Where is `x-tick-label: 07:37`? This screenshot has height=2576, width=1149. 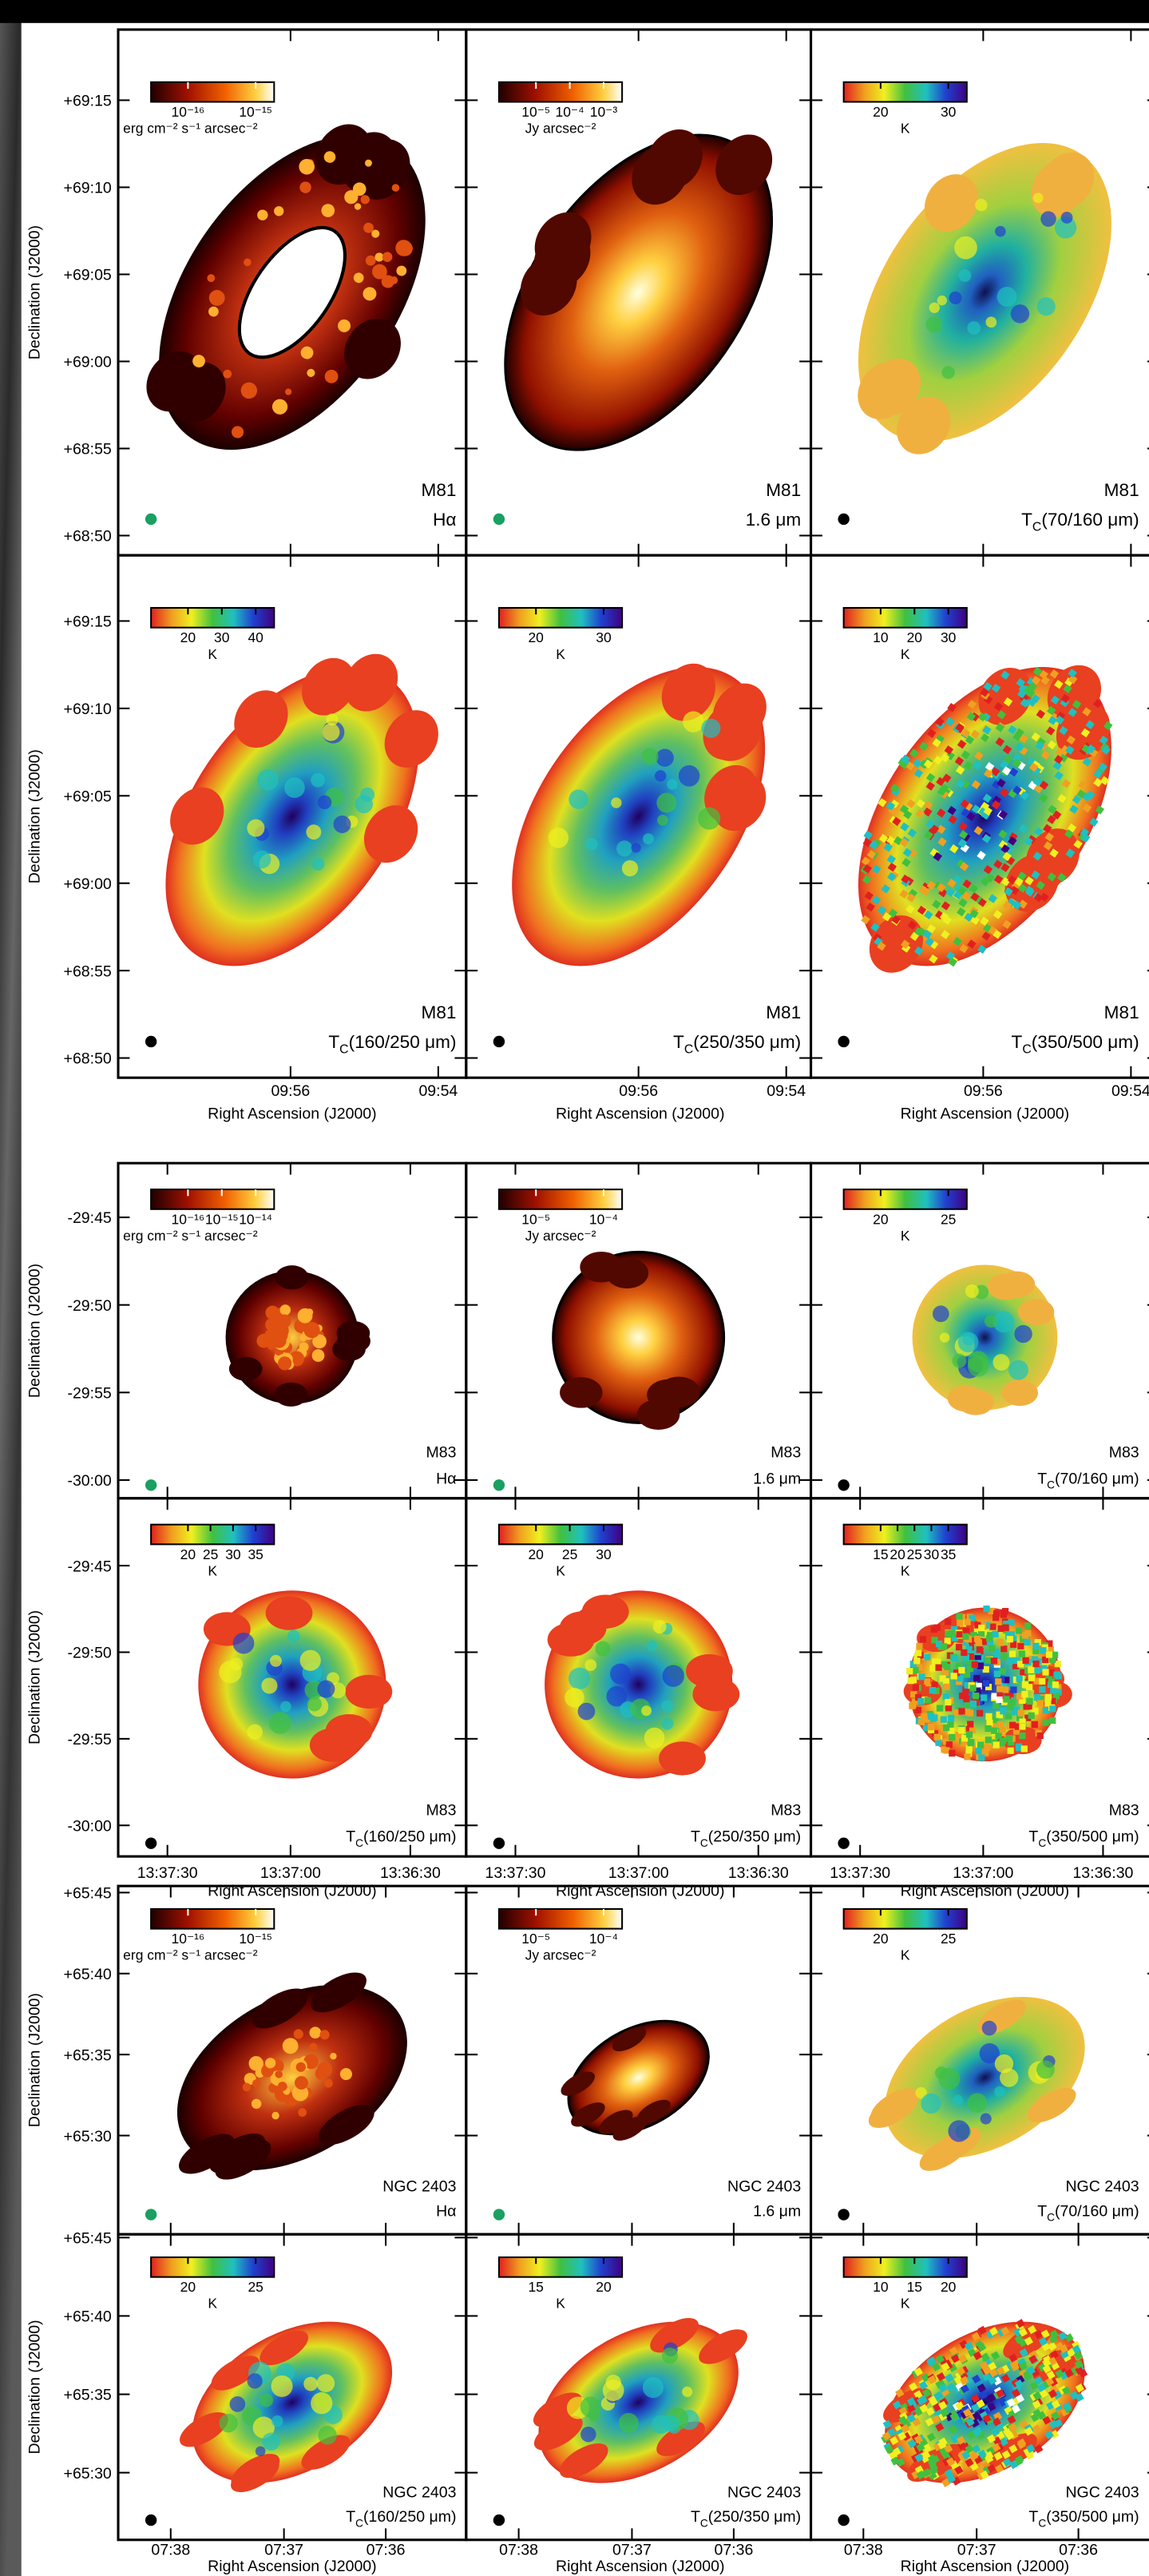 x-tick-label: 07:37 is located at coordinates (977, 2549).